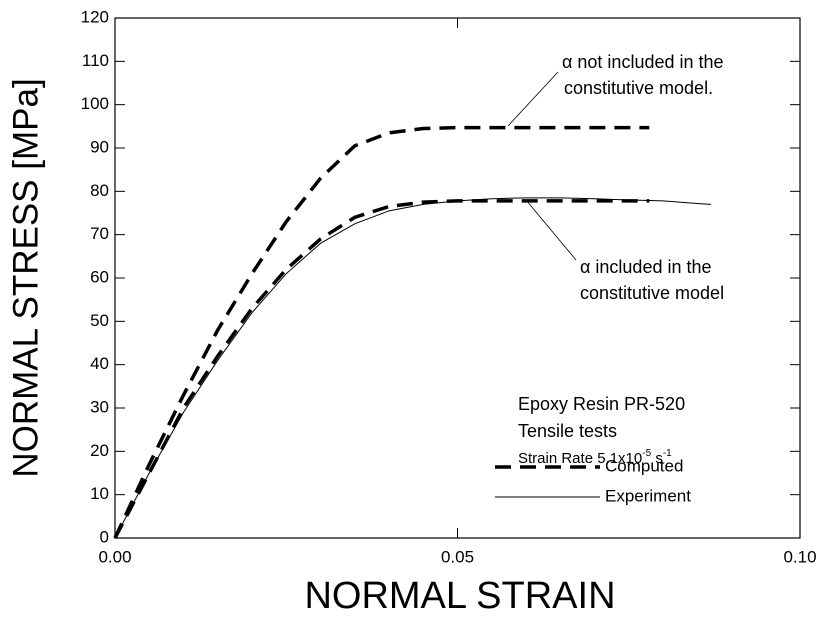  I want to click on x-tick-label: 0.00, so click(114, 556).